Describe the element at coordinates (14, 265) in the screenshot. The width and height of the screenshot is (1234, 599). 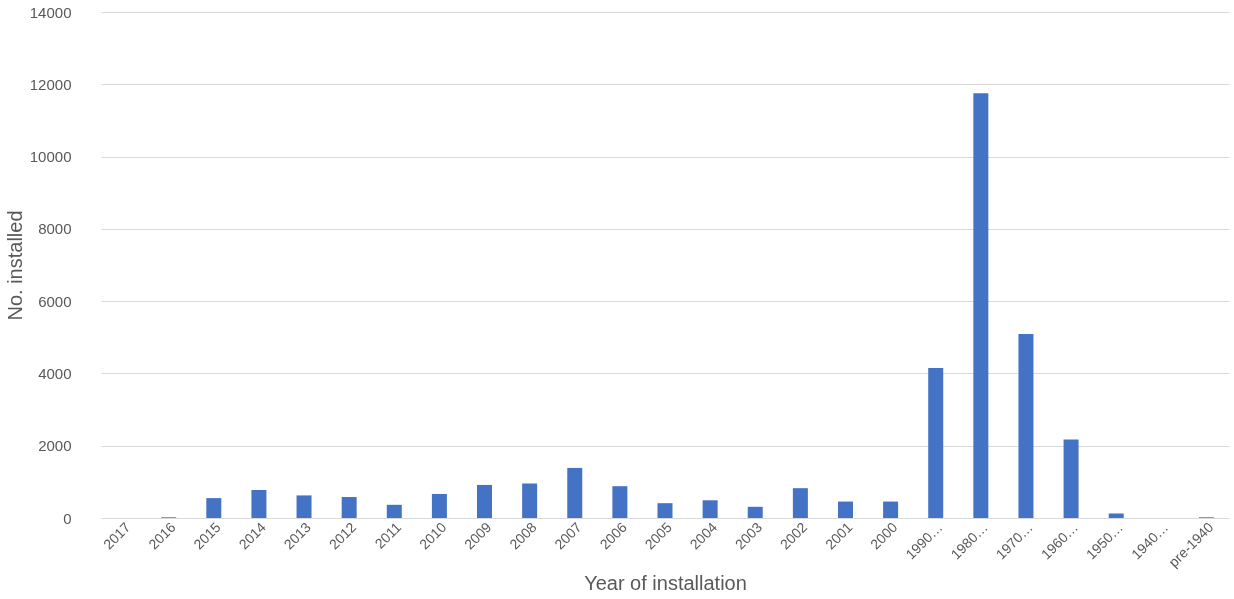
I see `y-axis-title: No. installed` at that location.